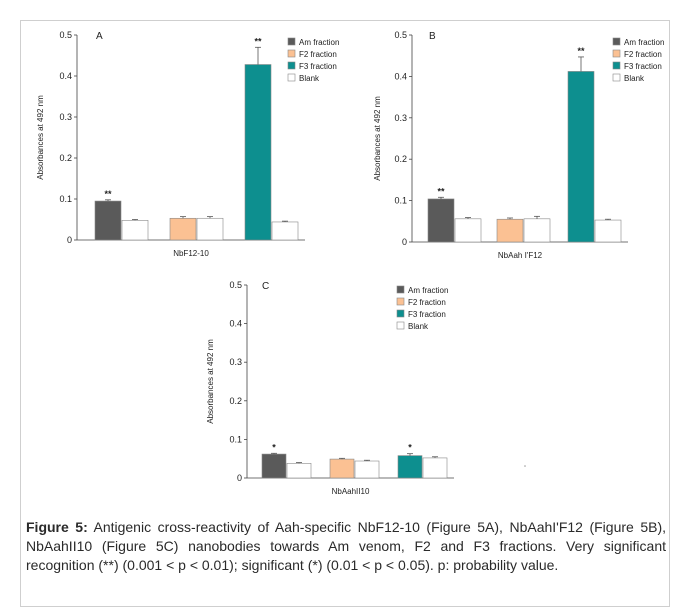 The width and height of the screenshot is (680, 615). Describe the element at coordinates (99, 36) in the screenshot. I see `panel-label: A` at that location.